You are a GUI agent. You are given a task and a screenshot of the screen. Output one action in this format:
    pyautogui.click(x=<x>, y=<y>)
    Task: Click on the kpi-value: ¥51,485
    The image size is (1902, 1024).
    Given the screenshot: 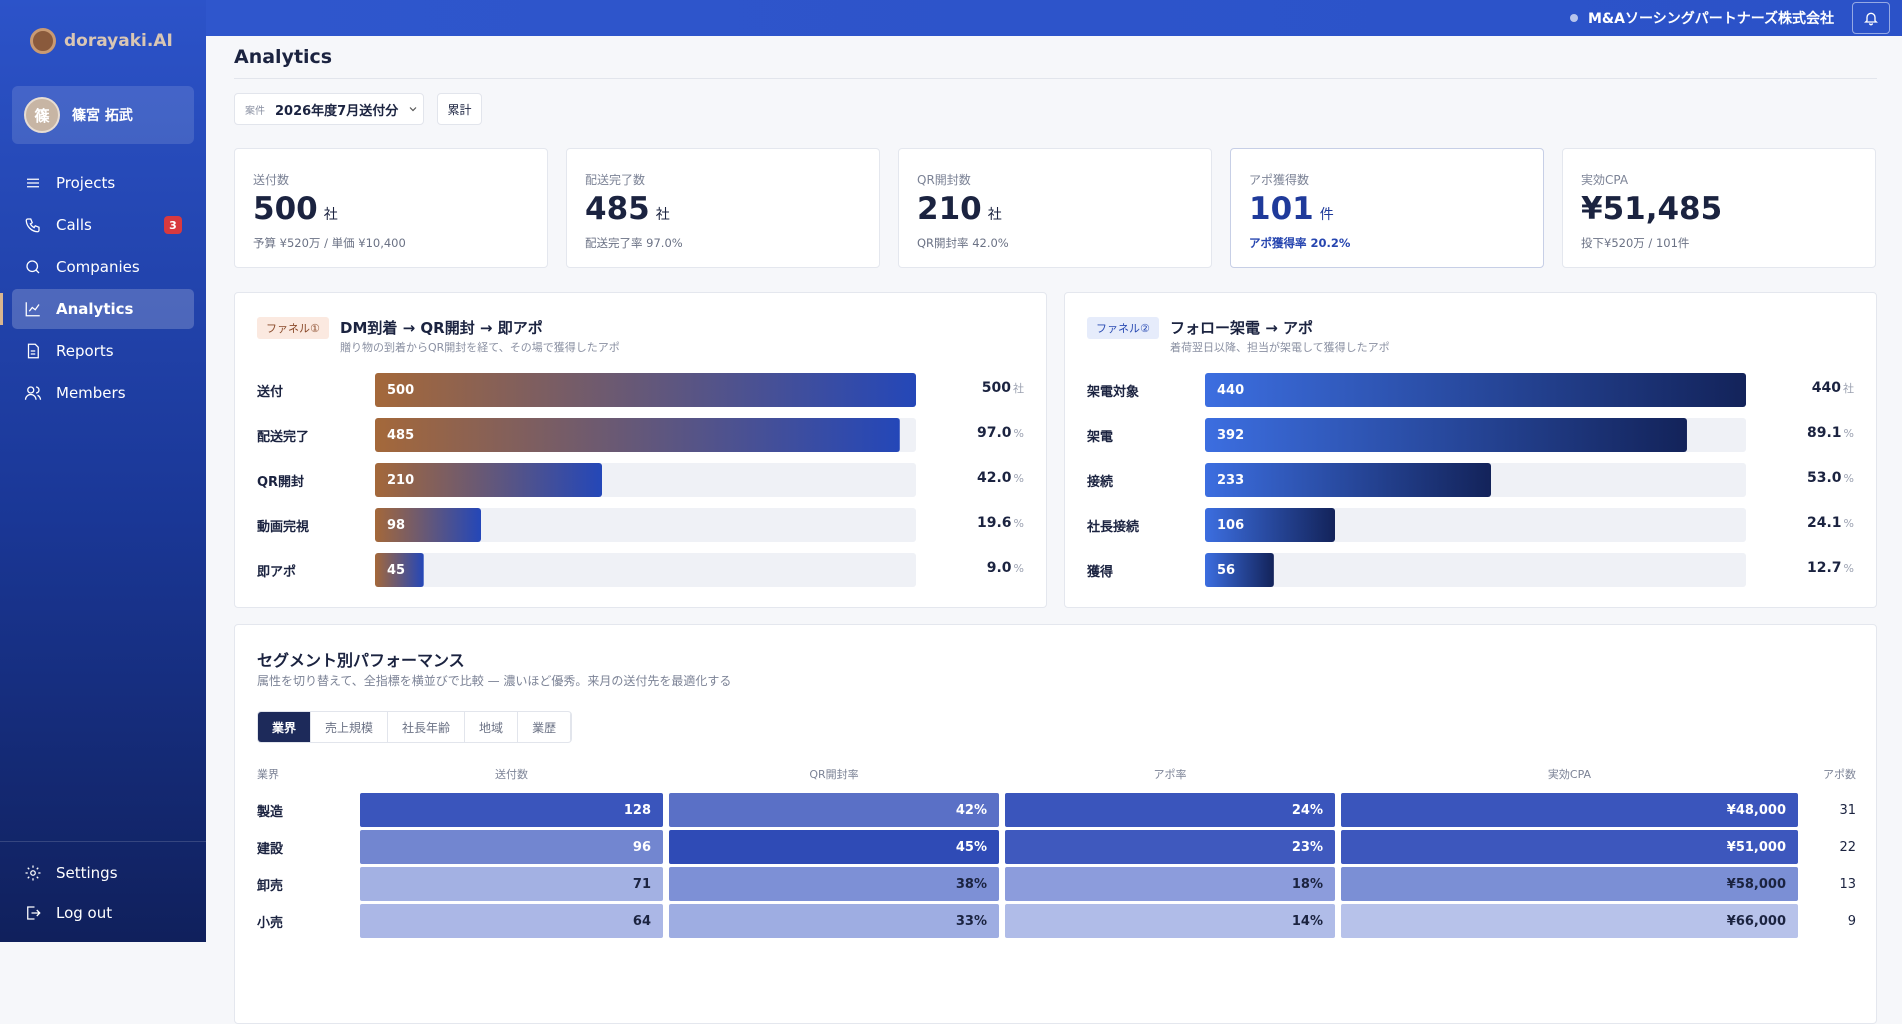 What is the action you would take?
    pyautogui.click(x=1652, y=209)
    